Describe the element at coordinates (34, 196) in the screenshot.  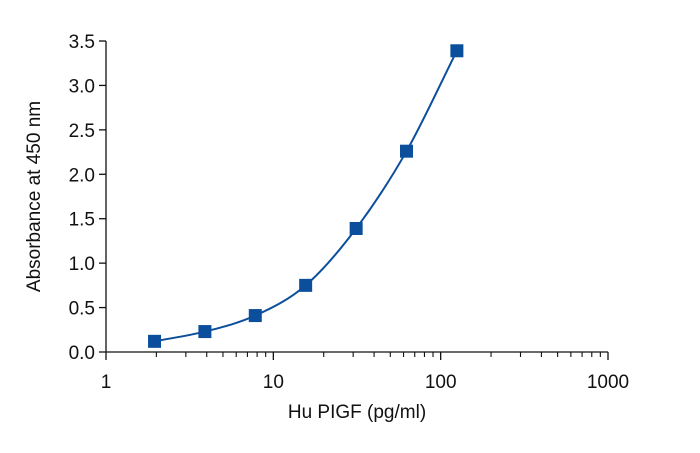
I see `y-axis-title: Absorbance at 450 nm` at that location.